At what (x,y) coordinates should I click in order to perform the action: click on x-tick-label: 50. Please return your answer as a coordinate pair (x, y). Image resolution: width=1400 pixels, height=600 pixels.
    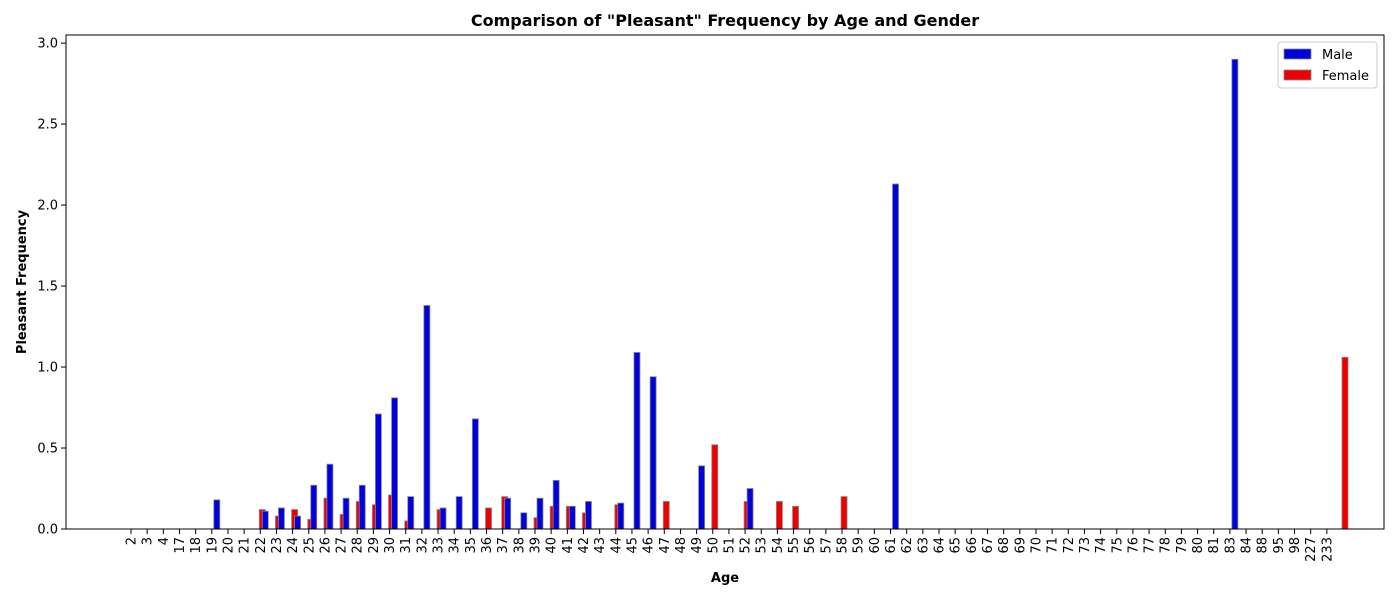
    Looking at the image, I should click on (713, 545).